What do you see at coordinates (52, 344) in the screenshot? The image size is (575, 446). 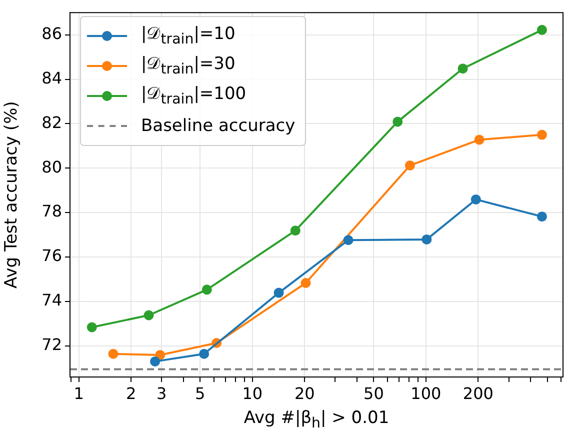 I see `y-tick-label: 72` at bounding box center [52, 344].